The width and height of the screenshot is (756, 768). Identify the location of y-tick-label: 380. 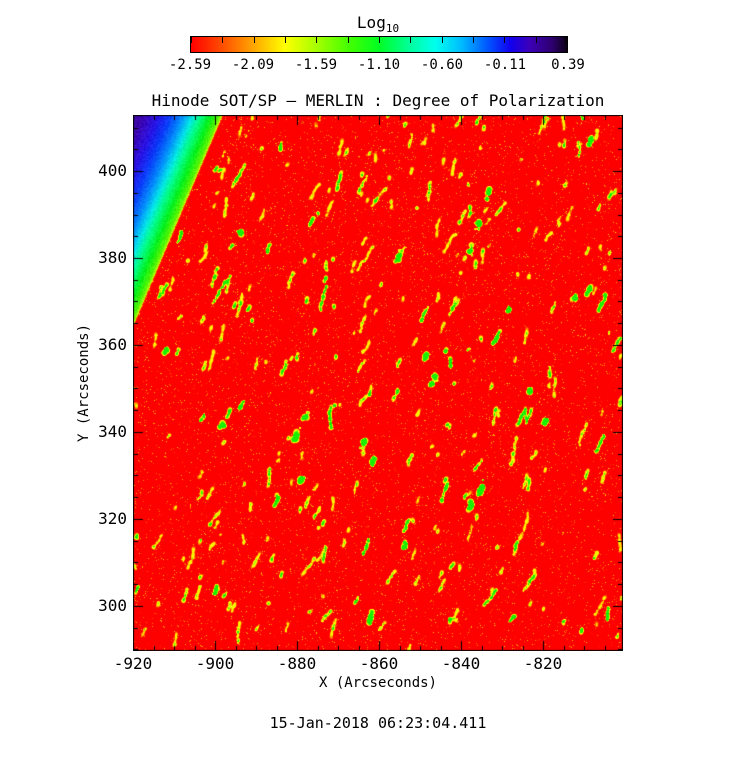
(112, 258).